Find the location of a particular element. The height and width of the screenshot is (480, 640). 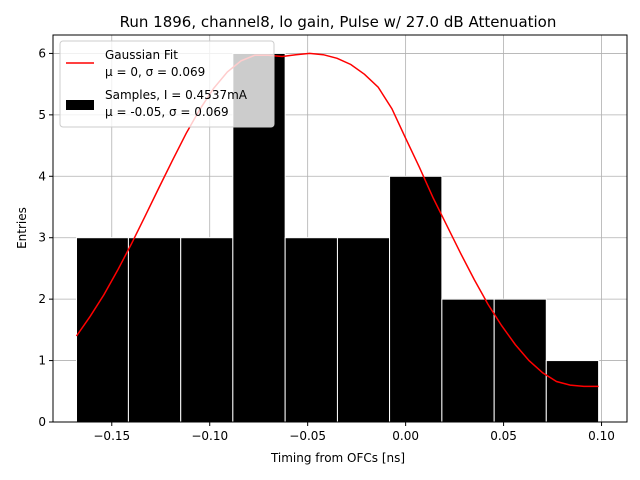

y-tick-label-5: 5 is located at coordinates (42, 115).